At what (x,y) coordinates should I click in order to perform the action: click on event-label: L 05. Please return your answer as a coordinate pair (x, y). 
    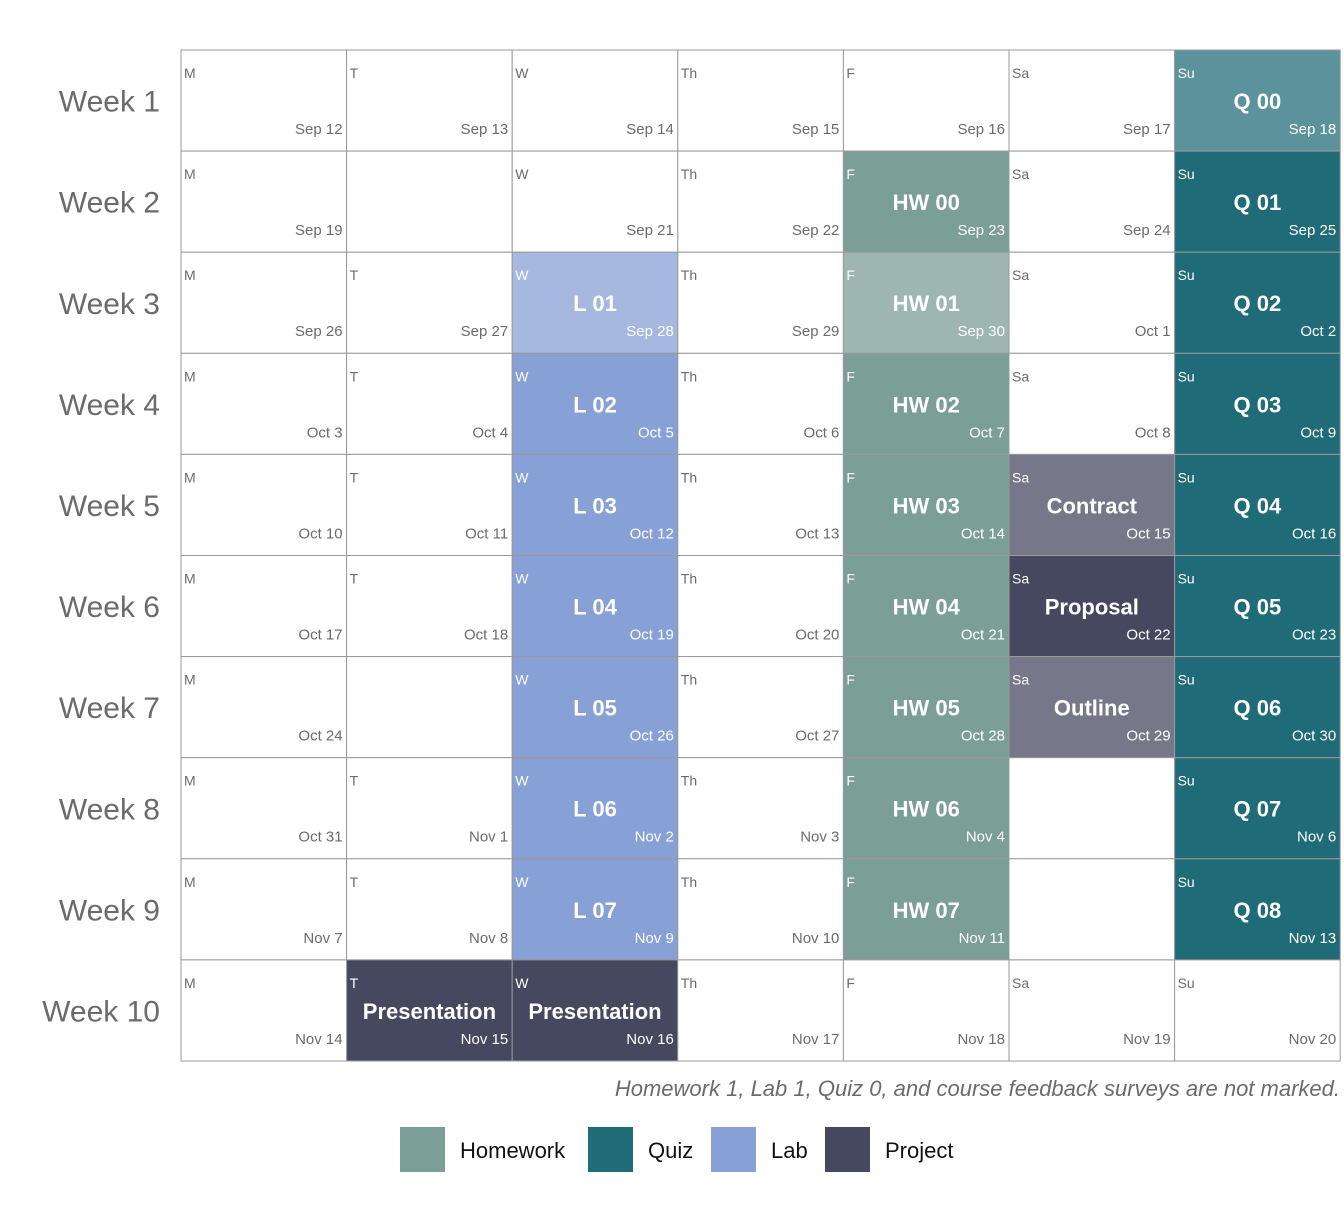
    Looking at the image, I should click on (595, 708).